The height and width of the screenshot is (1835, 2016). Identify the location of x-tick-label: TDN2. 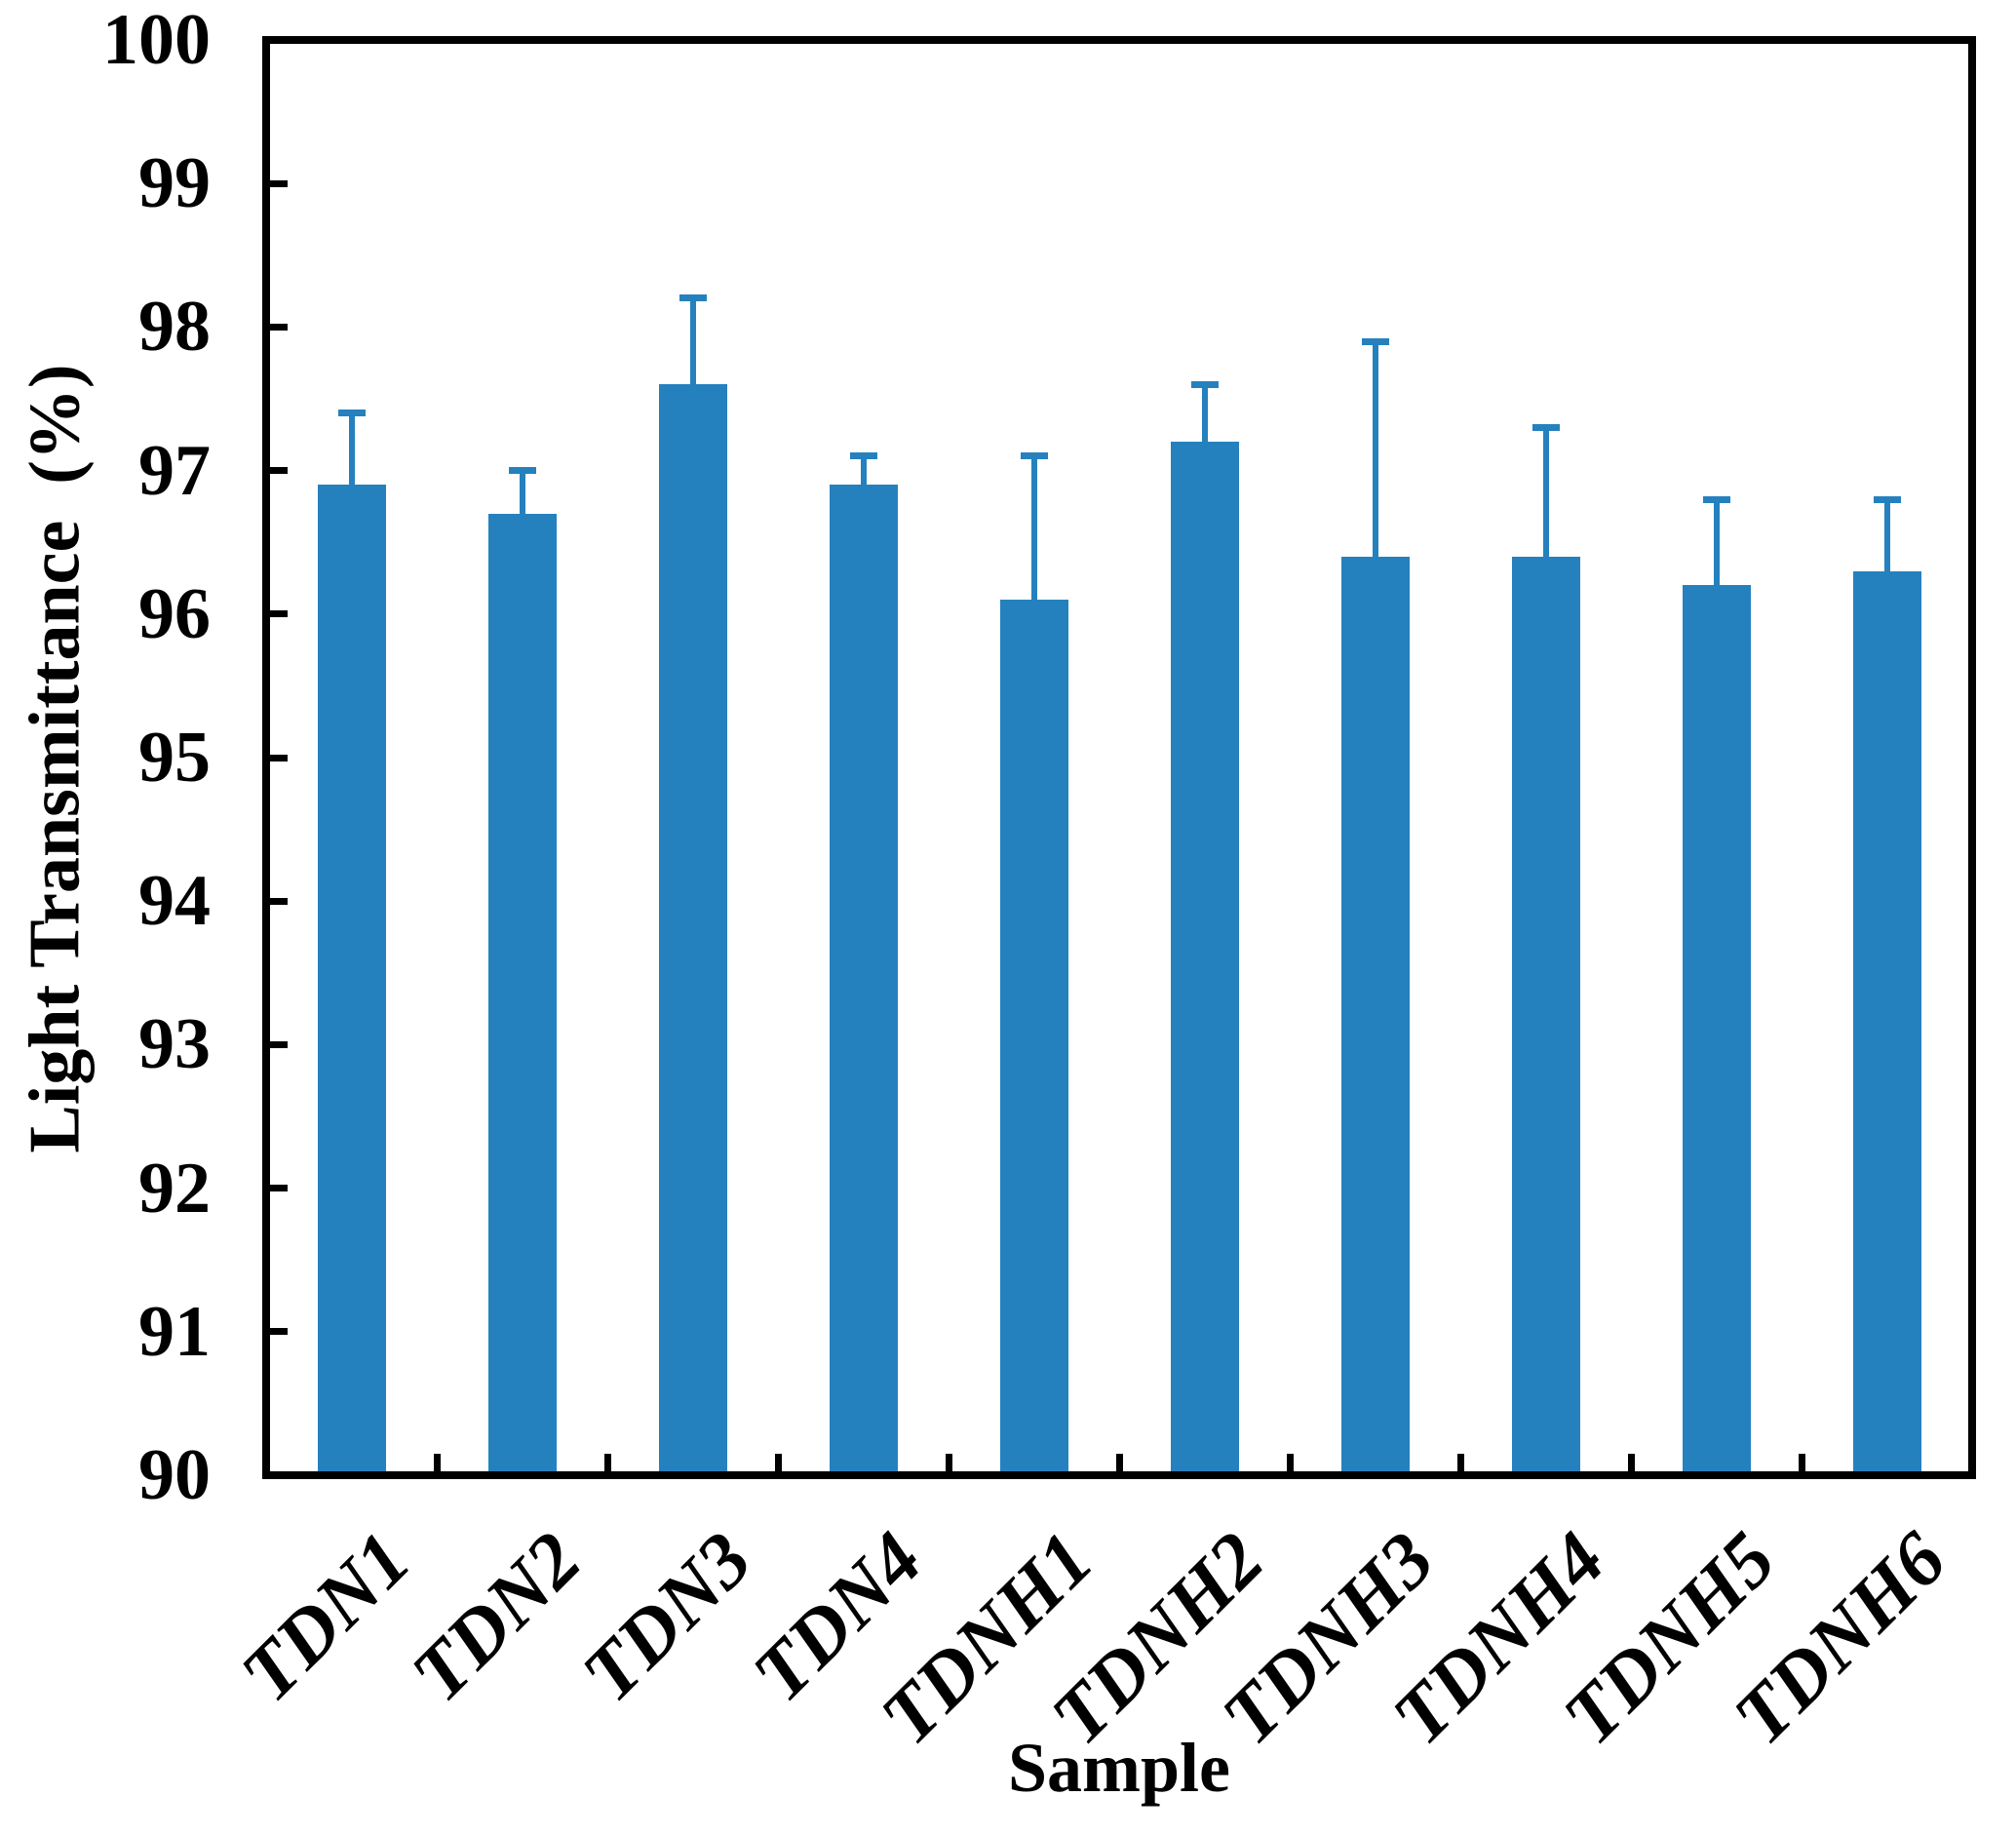
(497, 1617).